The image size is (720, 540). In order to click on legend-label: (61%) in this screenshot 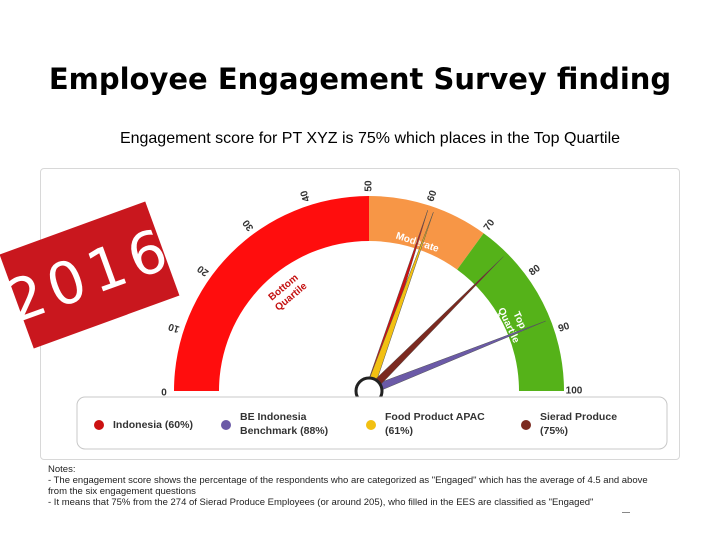, I will do `click(399, 431)`.